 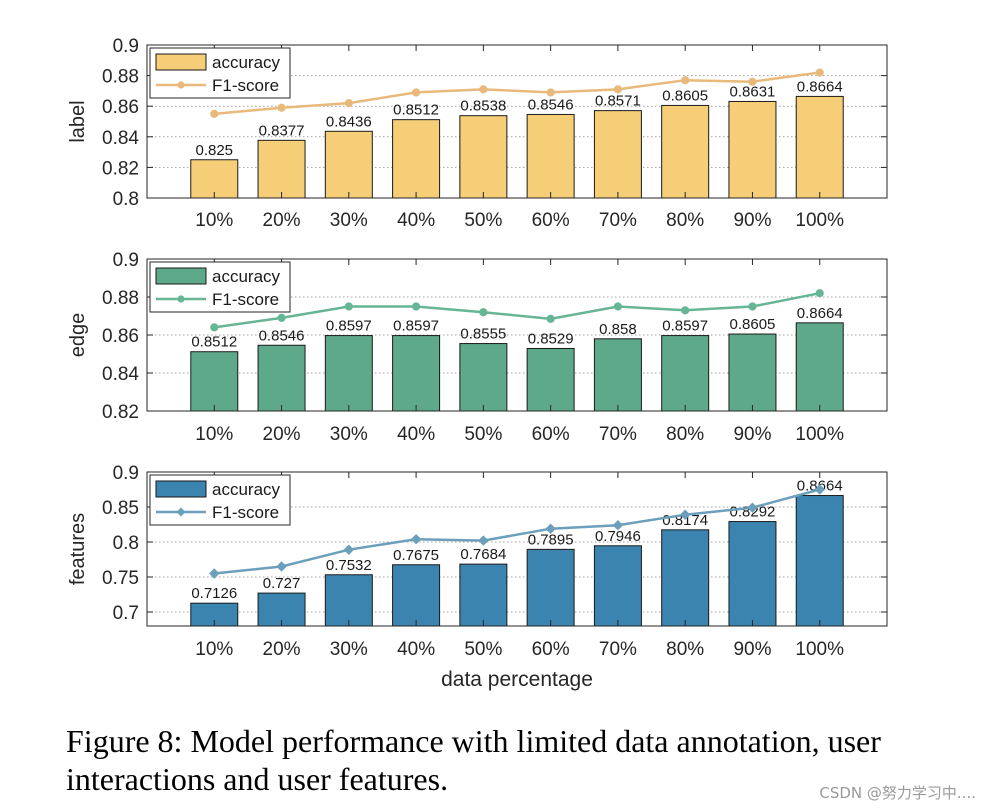 I want to click on data-label: 0.8605, so click(x=685, y=95).